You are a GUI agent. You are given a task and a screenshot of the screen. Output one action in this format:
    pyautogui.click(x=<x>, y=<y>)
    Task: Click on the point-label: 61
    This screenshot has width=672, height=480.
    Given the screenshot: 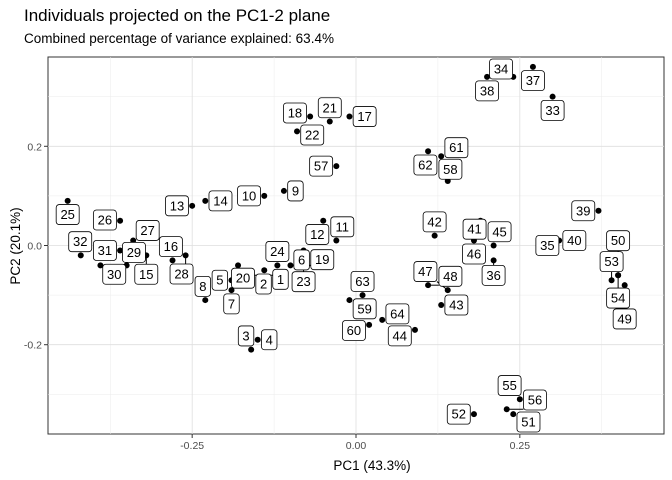 What is the action you would take?
    pyautogui.click(x=456, y=147)
    